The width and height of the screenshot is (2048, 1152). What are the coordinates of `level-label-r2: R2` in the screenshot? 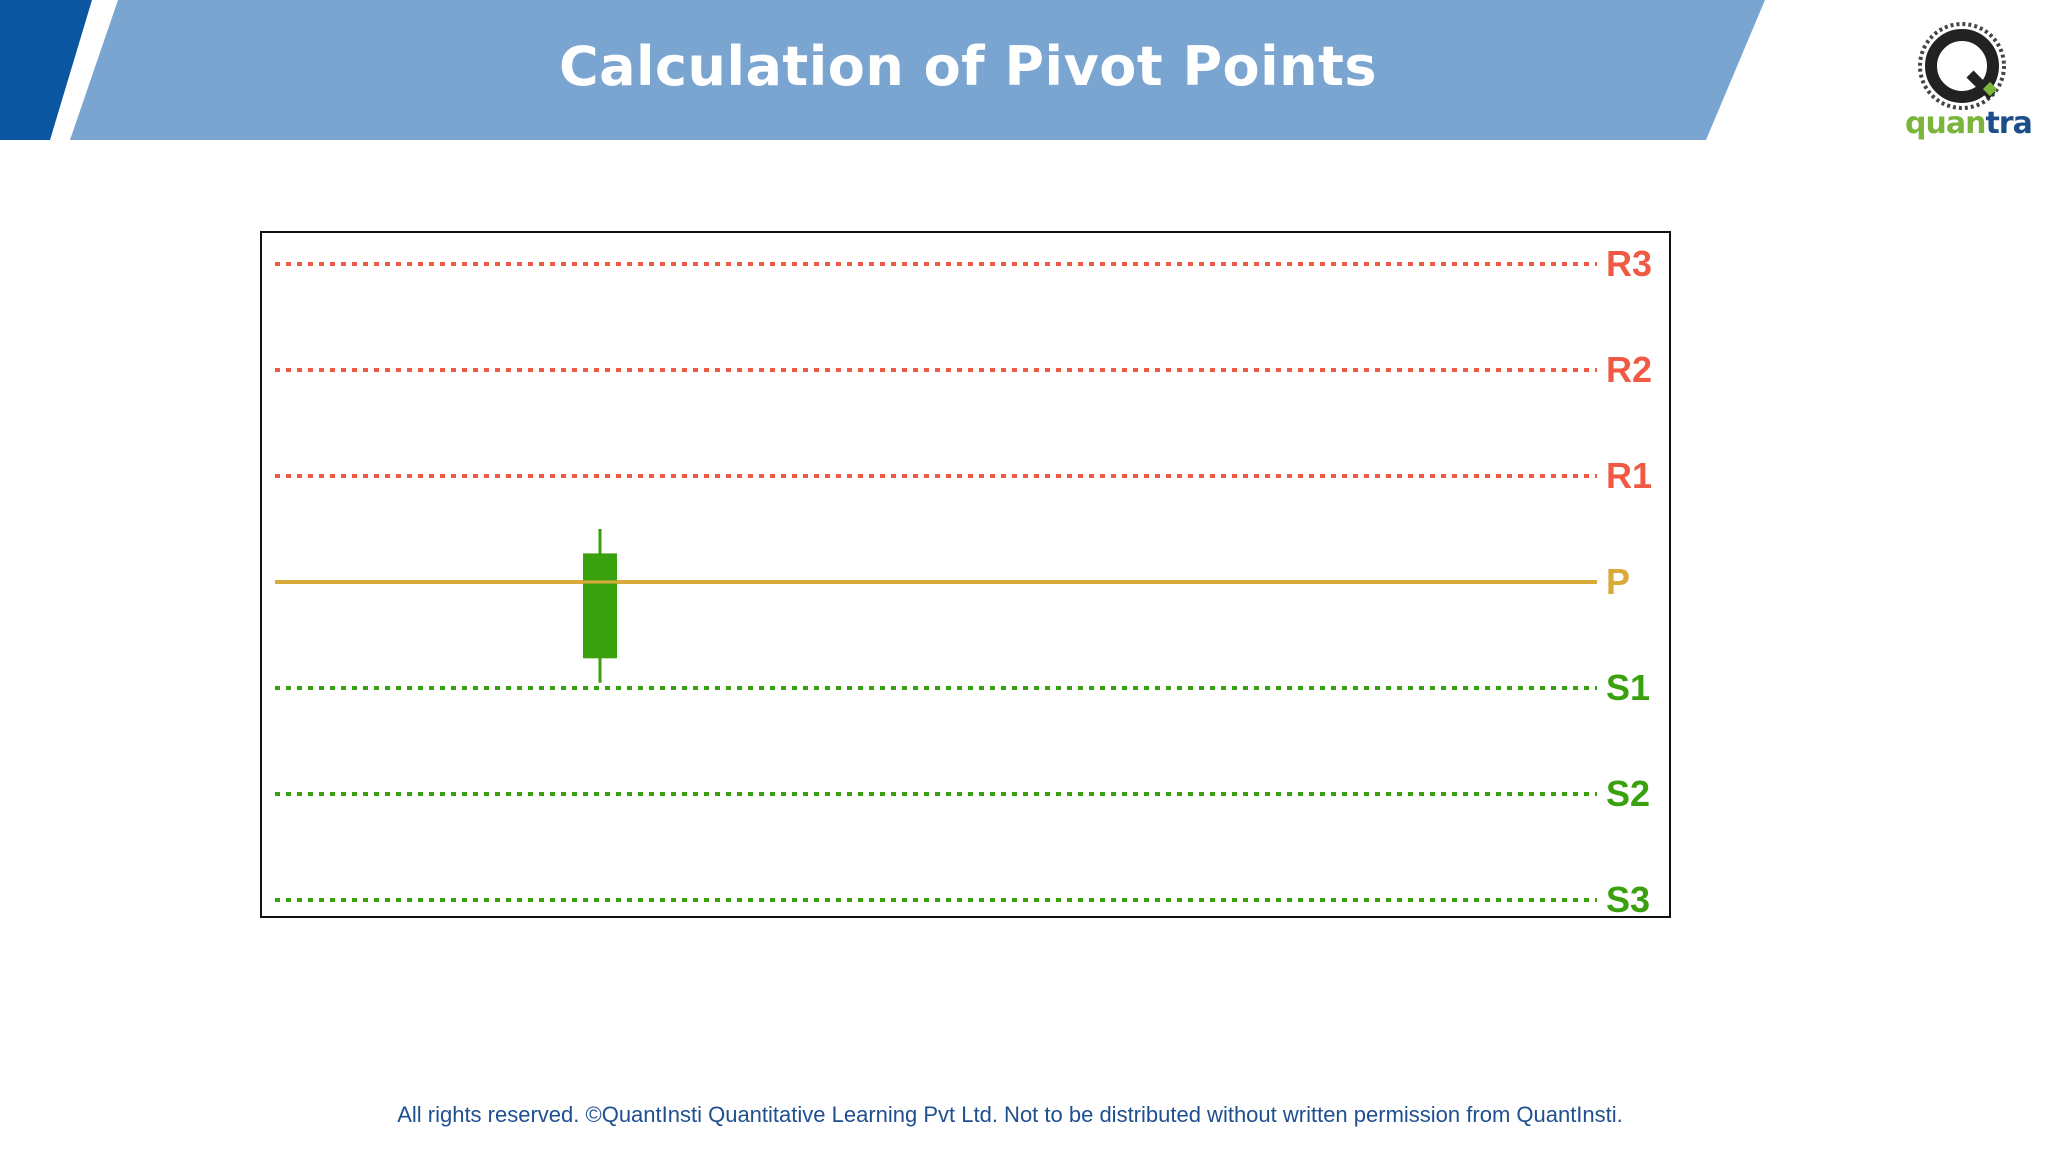 It's located at (1629, 369).